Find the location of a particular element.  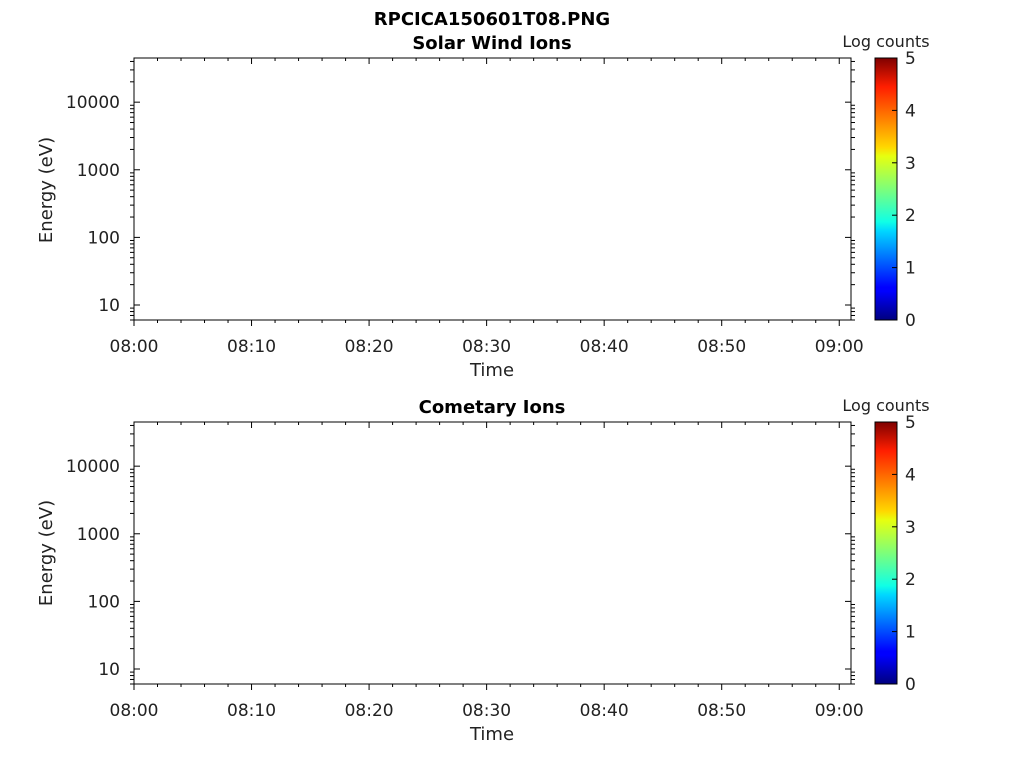

y-tick-label: 1000 is located at coordinates (98, 171).